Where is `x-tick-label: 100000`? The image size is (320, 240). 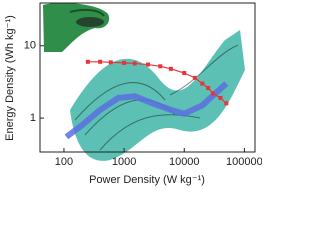
x-tick-label: 100000 is located at coordinates (244, 162).